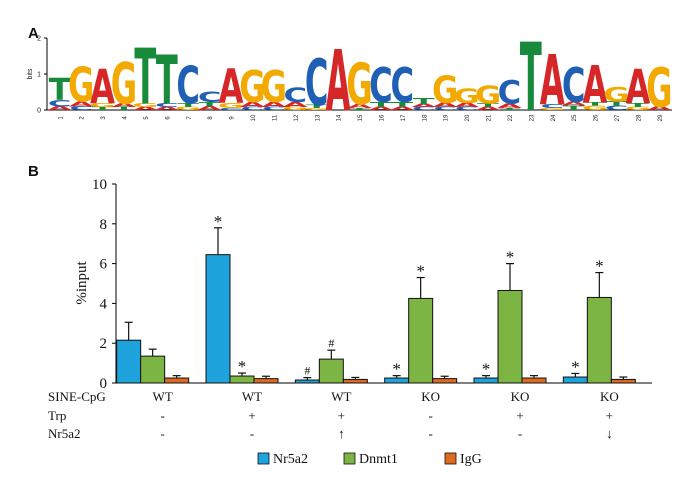  What do you see at coordinates (39, 75) in the screenshot?
I see `logo-y-tick-label: 1` at bounding box center [39, 75].